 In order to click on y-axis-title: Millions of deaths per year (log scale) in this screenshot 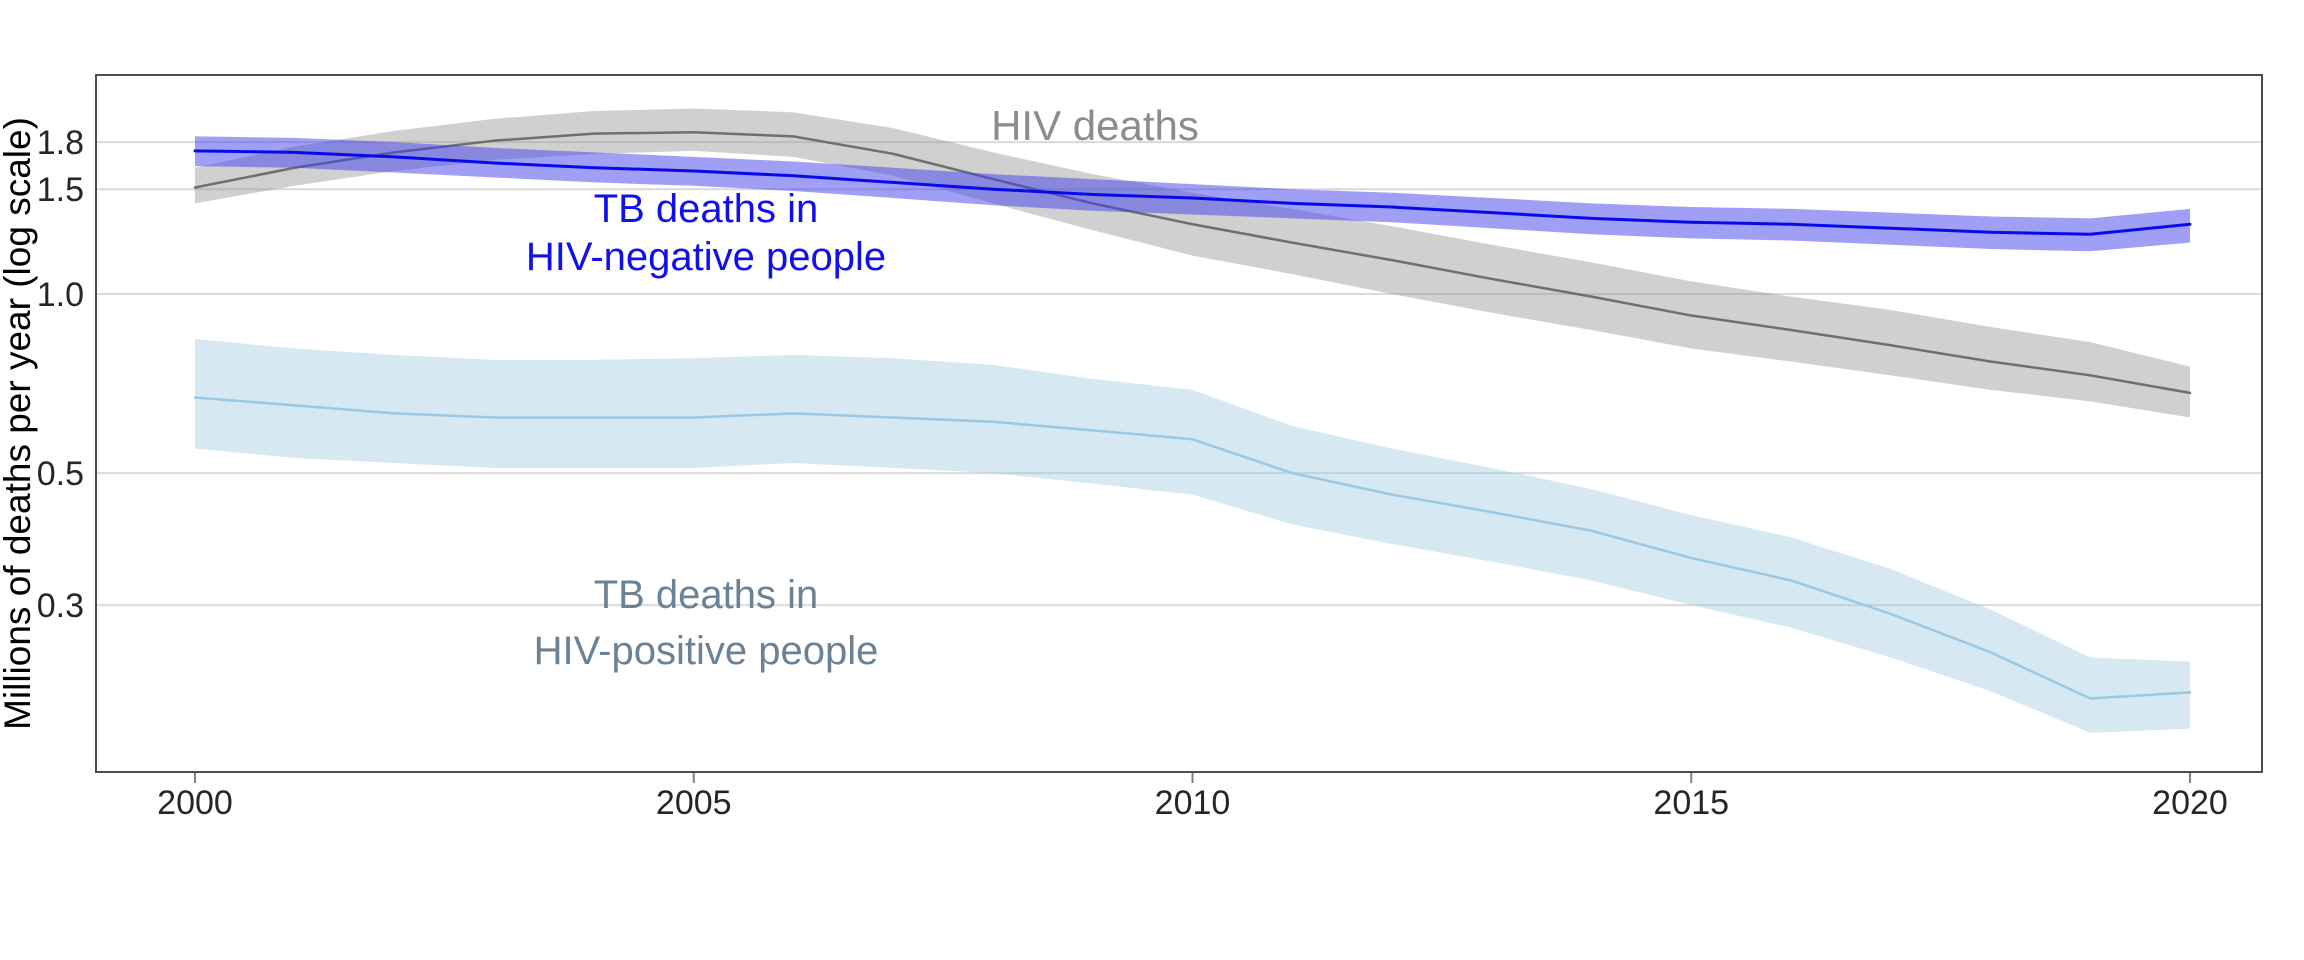, I will do `click(19, 423)`.